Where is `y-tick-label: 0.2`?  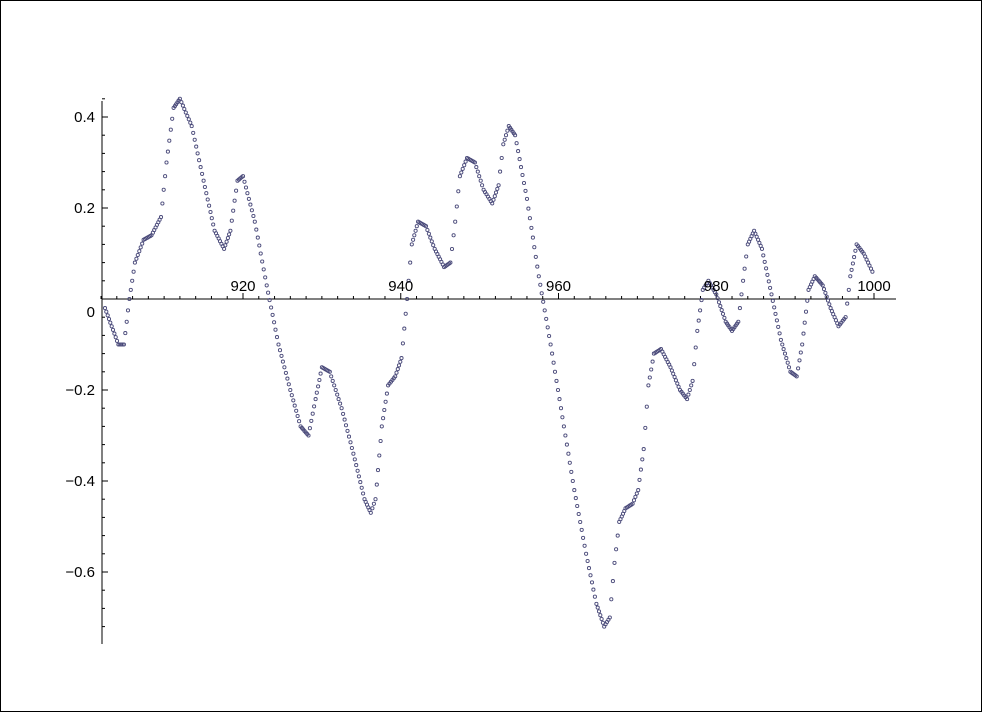 y-tick-label: 0.2 is located at coordinates (84, 208).